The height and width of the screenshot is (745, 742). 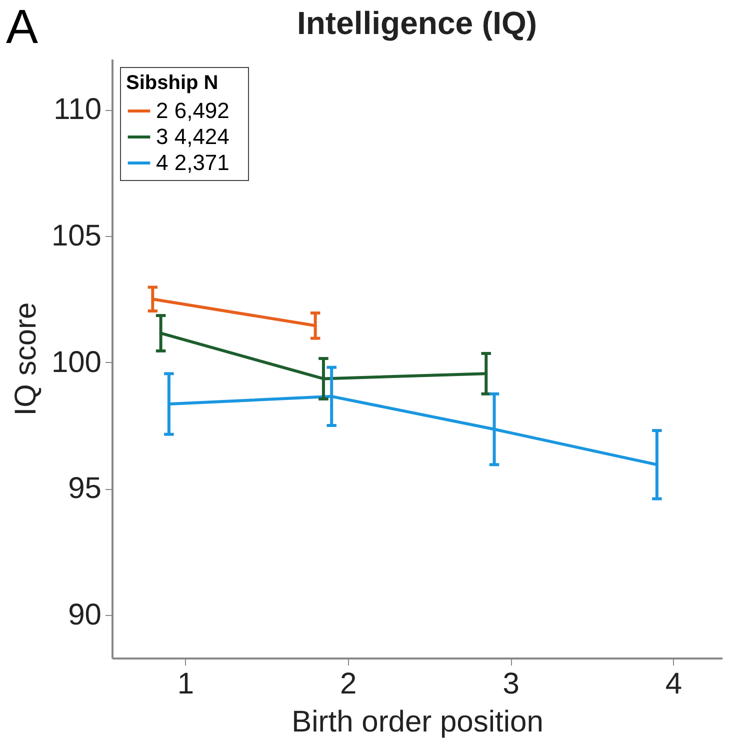 What do you see at coordinates (348, 684) in the screenshot?
I see `x-tick-label: 2` at bounding box center [348, 684].